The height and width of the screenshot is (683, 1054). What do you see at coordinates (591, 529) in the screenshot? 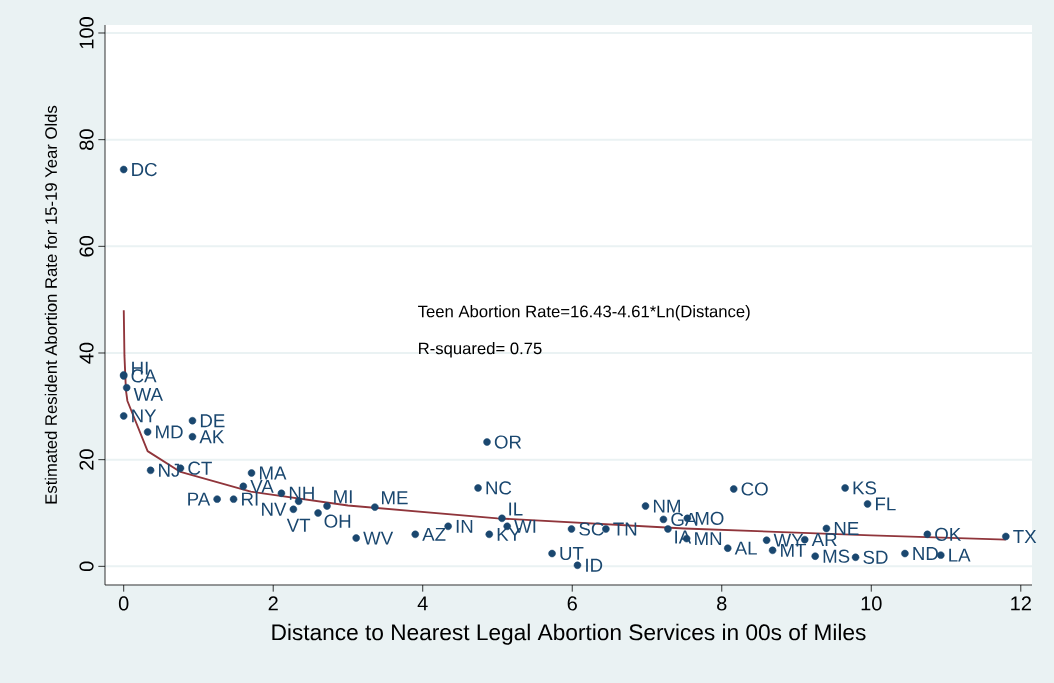
I see `annotation: SC` at bounding box center [591, 529].